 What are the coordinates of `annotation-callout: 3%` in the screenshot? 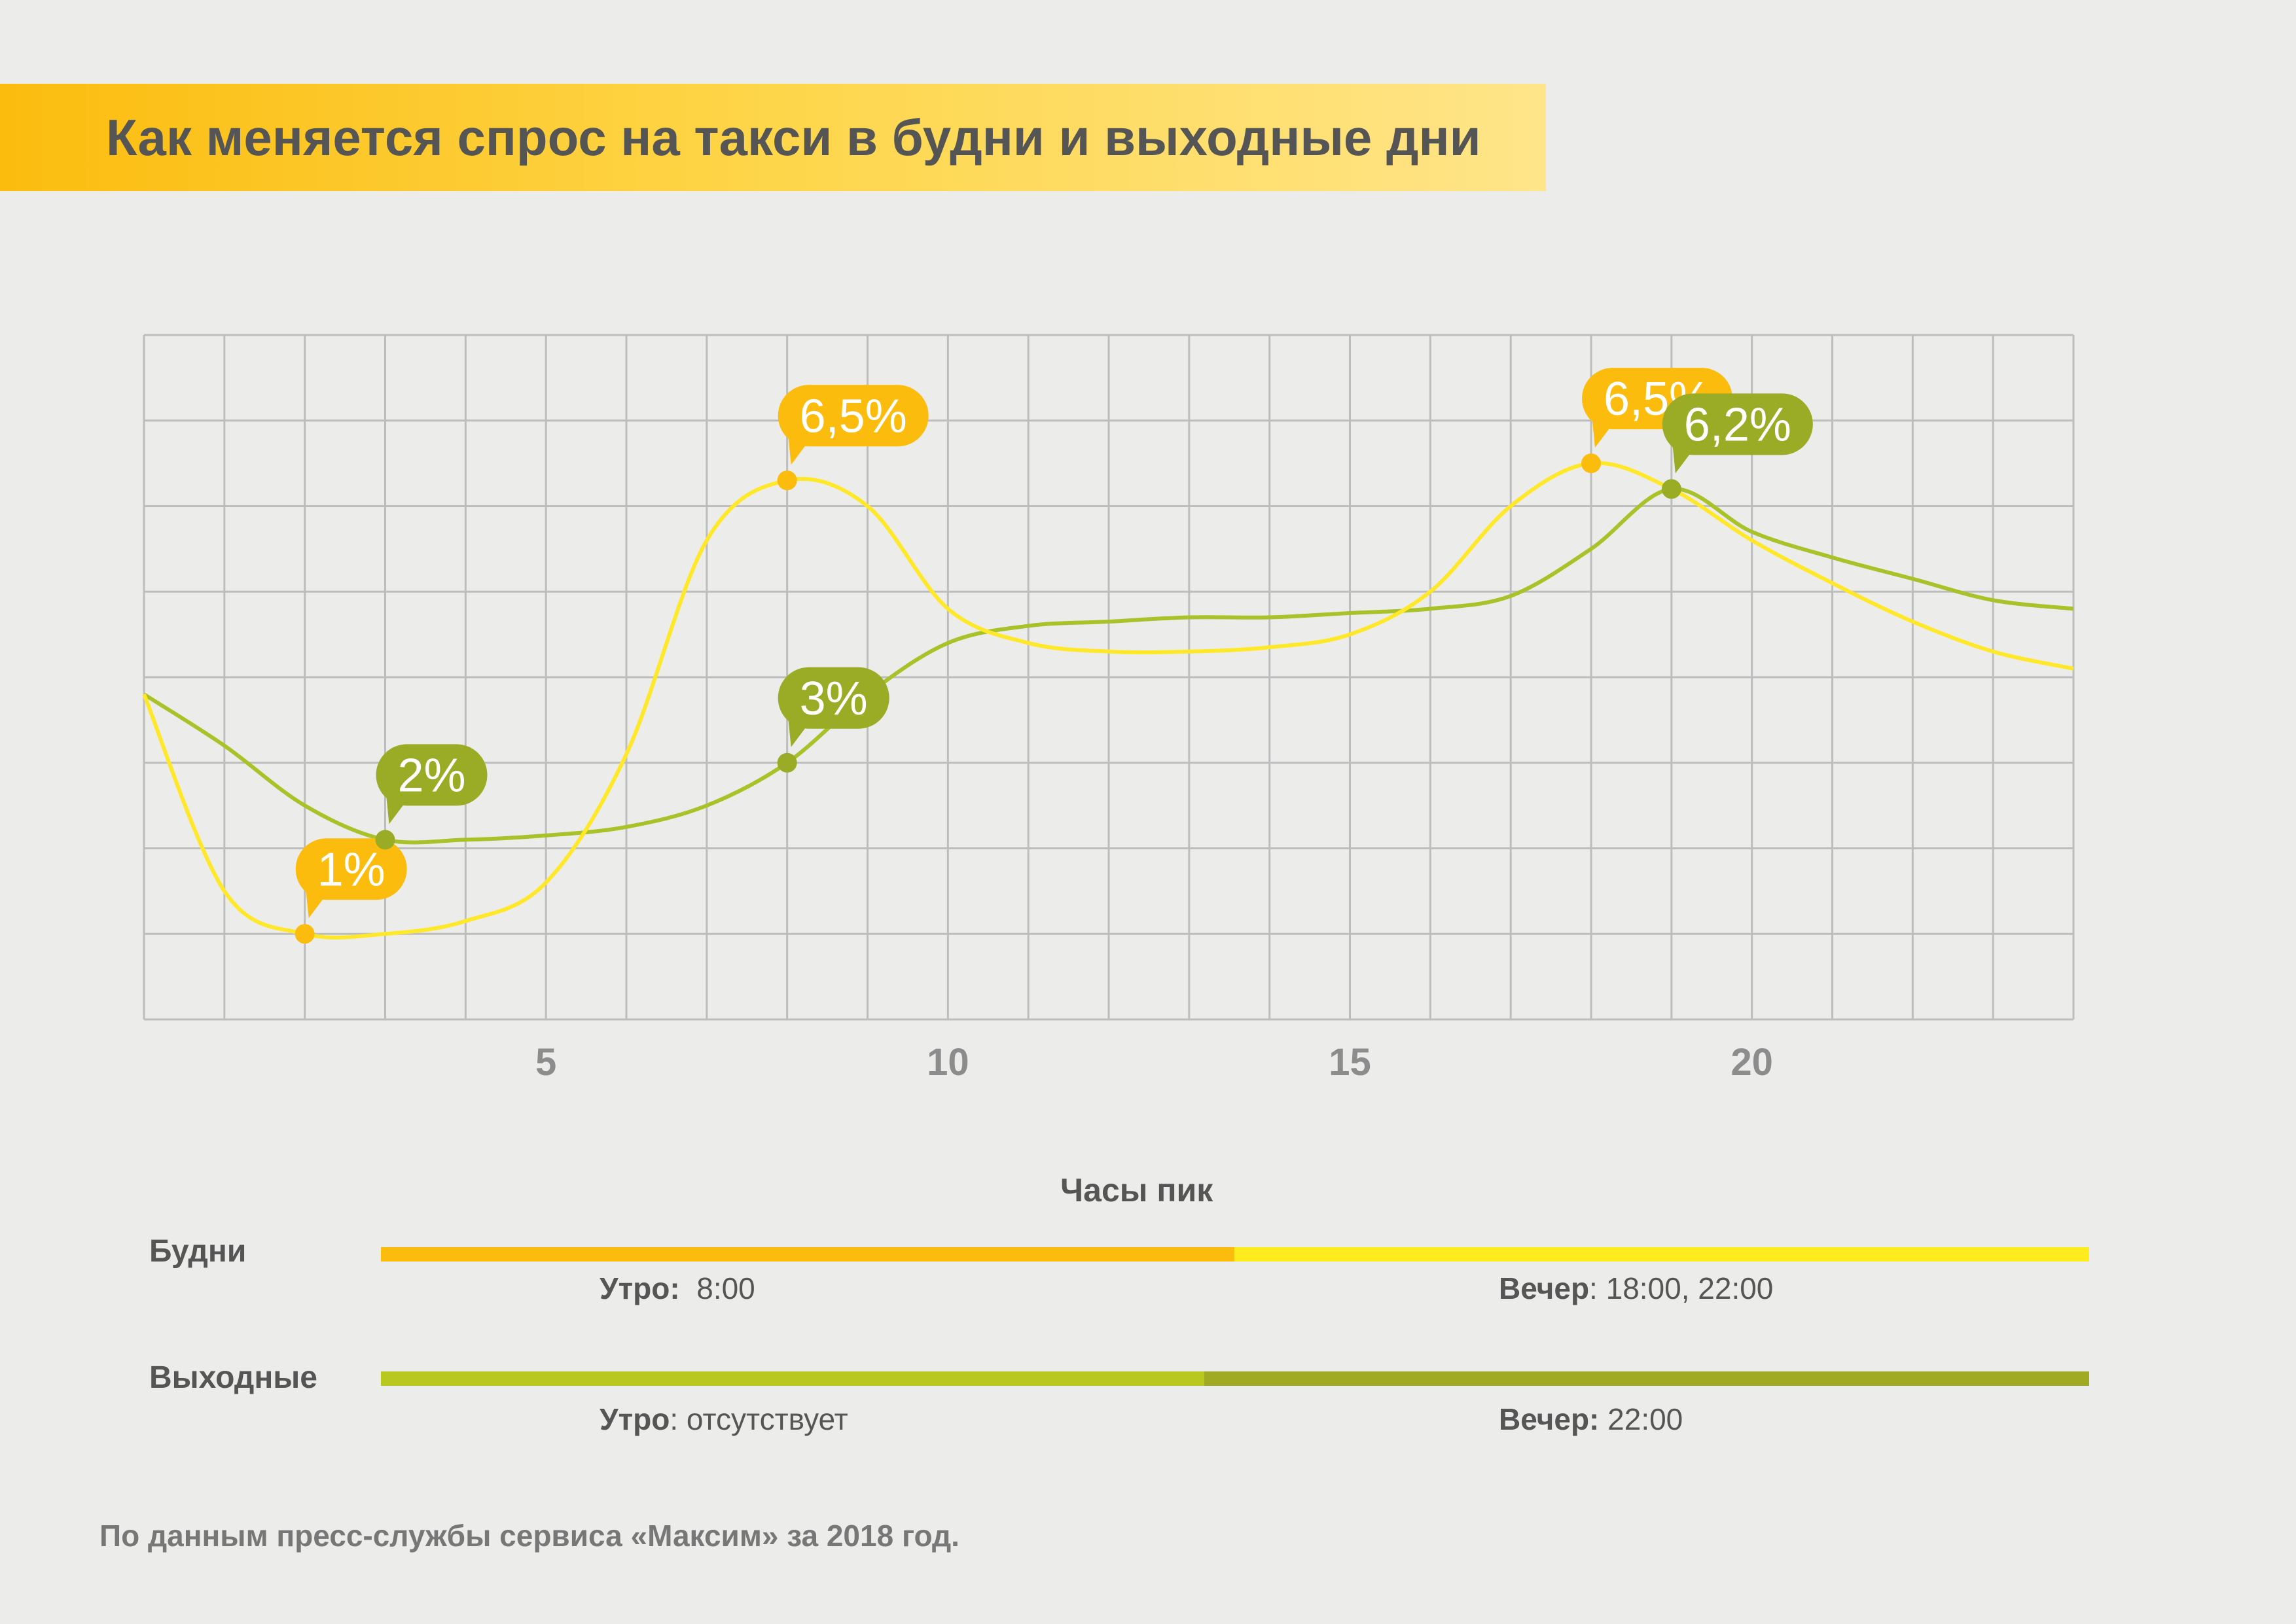 It's located at (833, 707).